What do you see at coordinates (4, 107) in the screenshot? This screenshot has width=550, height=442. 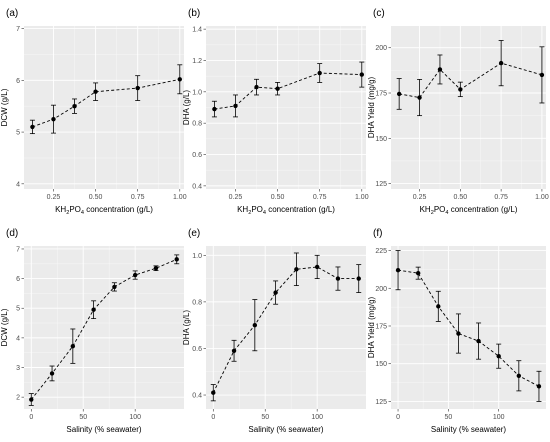 I see `y-axis-title: DCW (g/L)` at bounding box center [4, 107].